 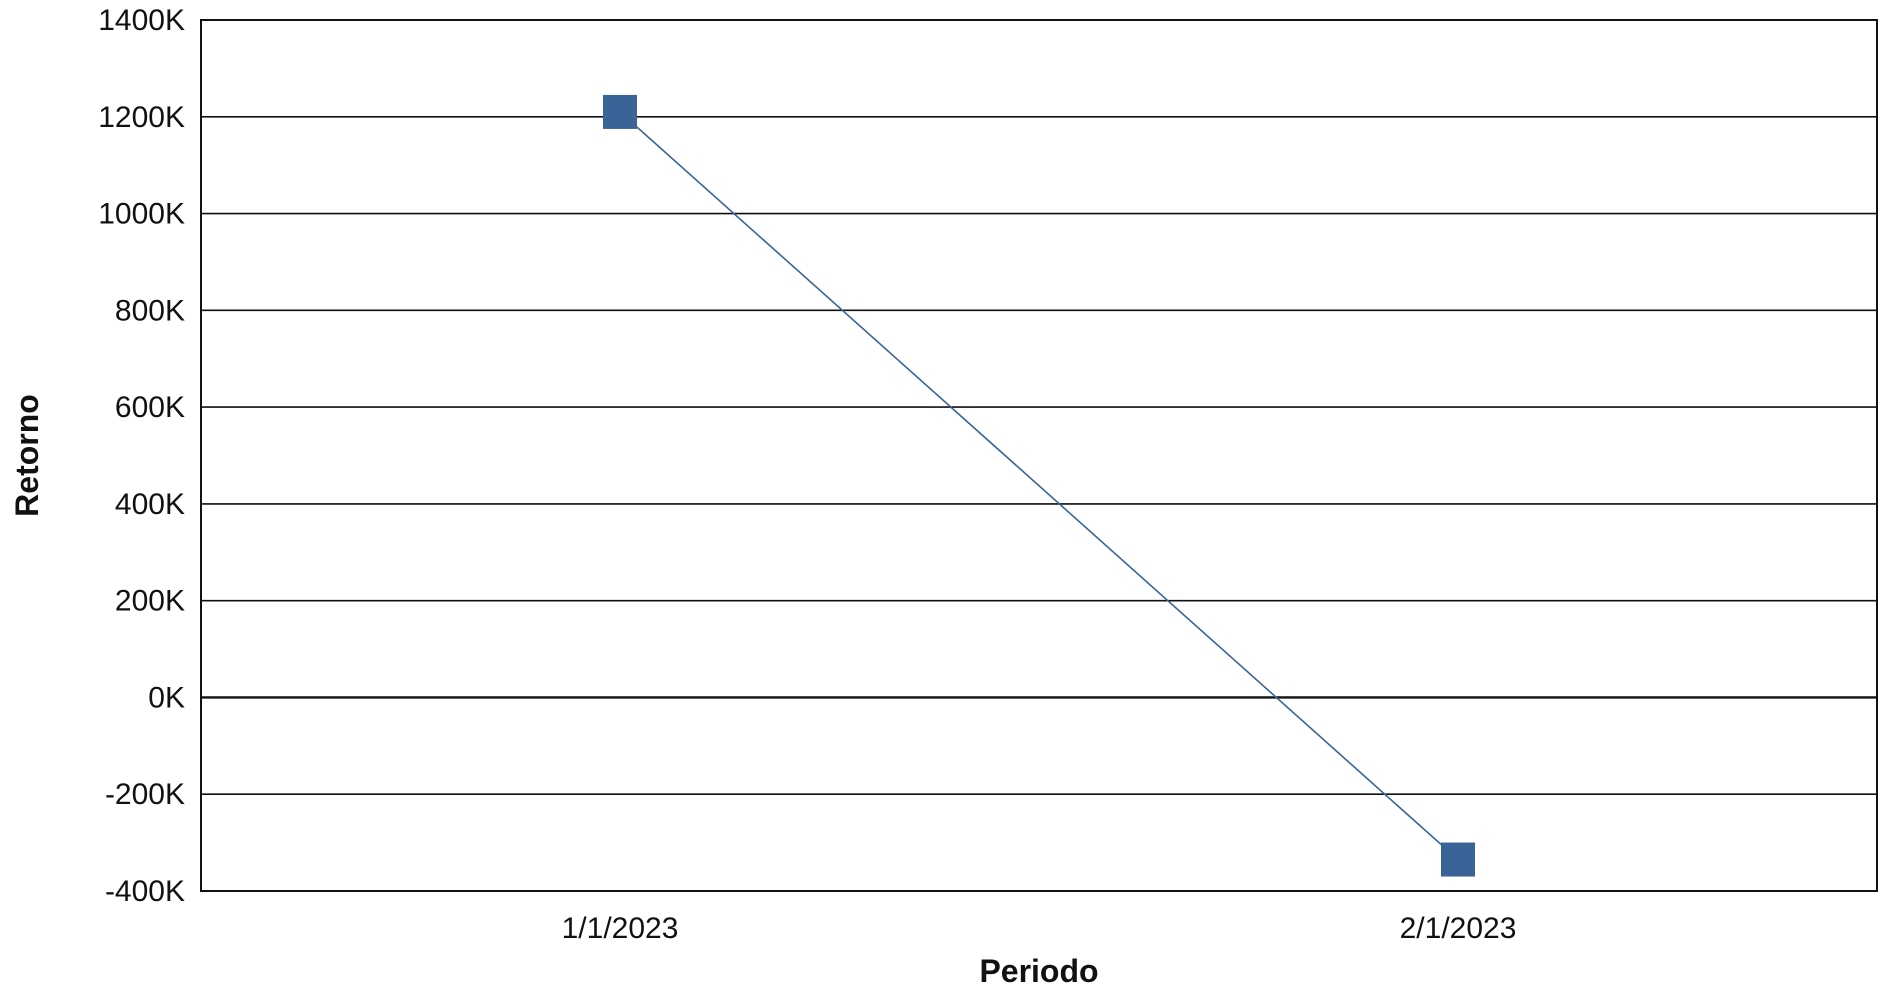 What do you see at coordinates (166, 697) in the screenshot?
I see `y-tick-label: 0K` at bounding box center [166, 697].